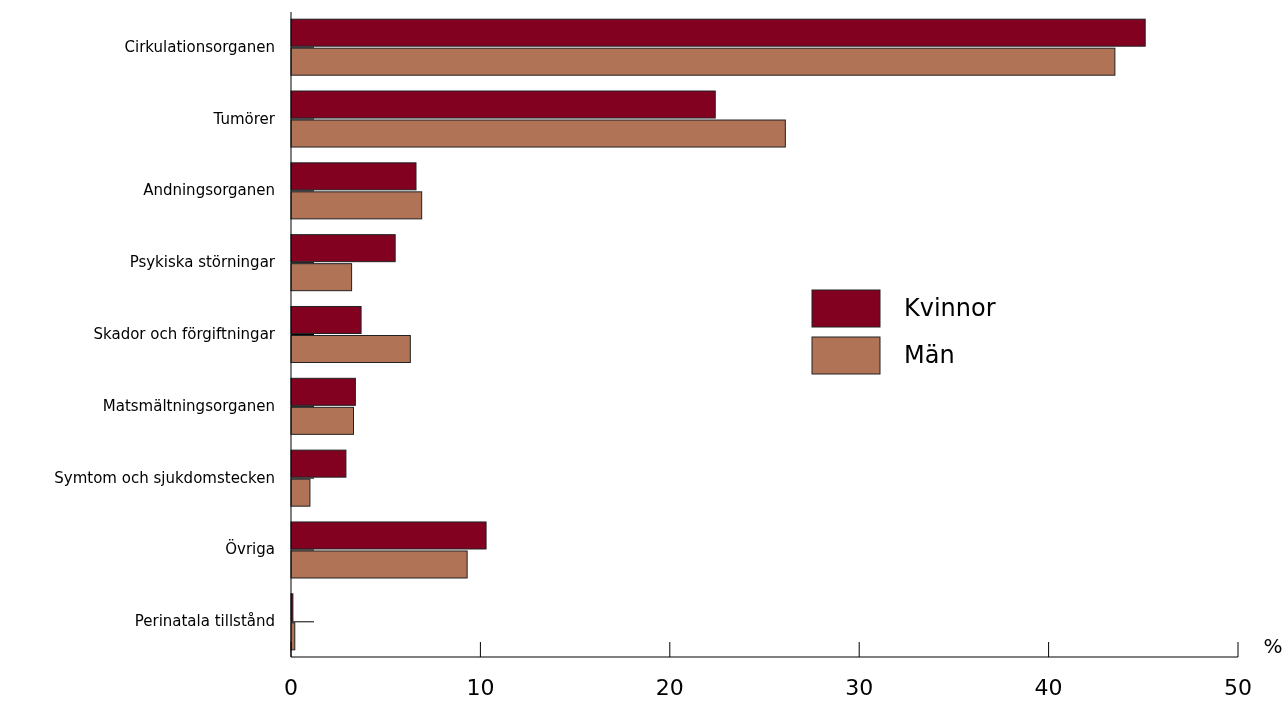 This screenshot has width=1287, height=702. What do you see at coordinates (480, 687) in the screenshot?
I see `x-tick-label: 10` at bounding box center [480, 687].